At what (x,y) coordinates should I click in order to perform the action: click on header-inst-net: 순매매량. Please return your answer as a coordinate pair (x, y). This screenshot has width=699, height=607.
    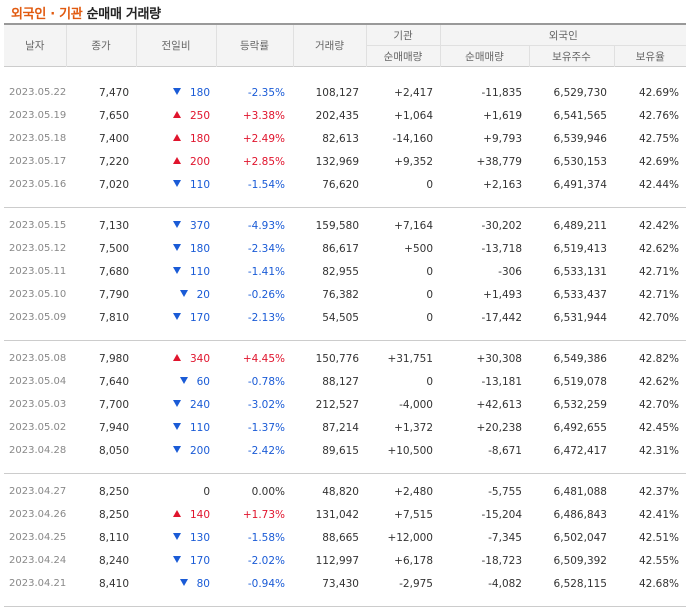
    Looking at the image, I should click on (402, 56).